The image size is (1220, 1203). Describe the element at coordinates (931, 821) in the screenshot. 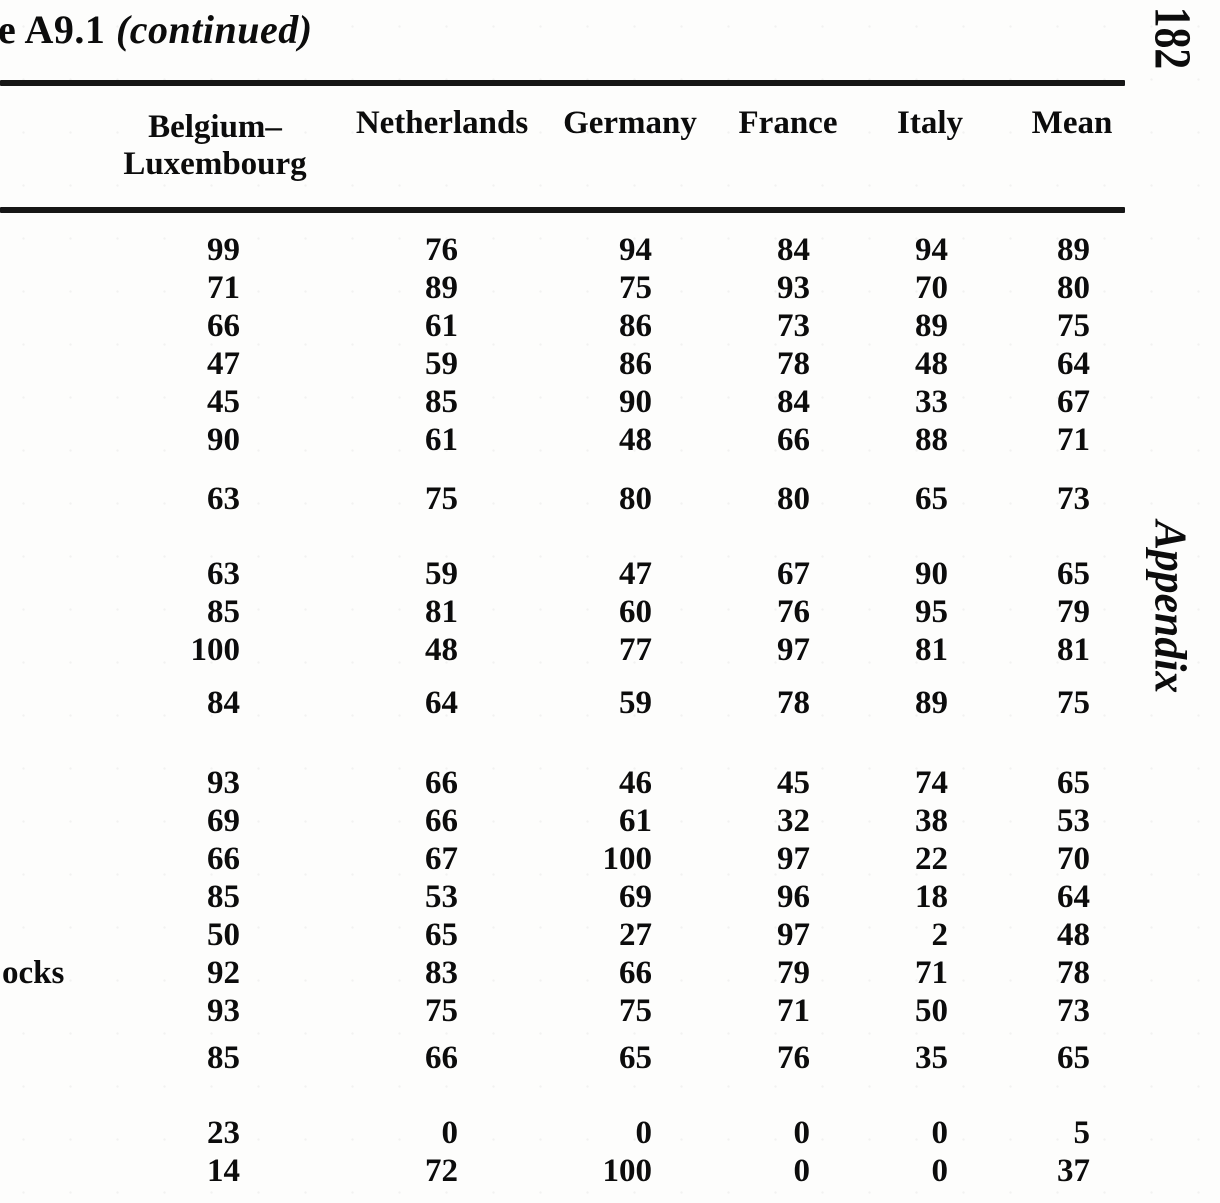

I see `table-cell: 38` at that location.